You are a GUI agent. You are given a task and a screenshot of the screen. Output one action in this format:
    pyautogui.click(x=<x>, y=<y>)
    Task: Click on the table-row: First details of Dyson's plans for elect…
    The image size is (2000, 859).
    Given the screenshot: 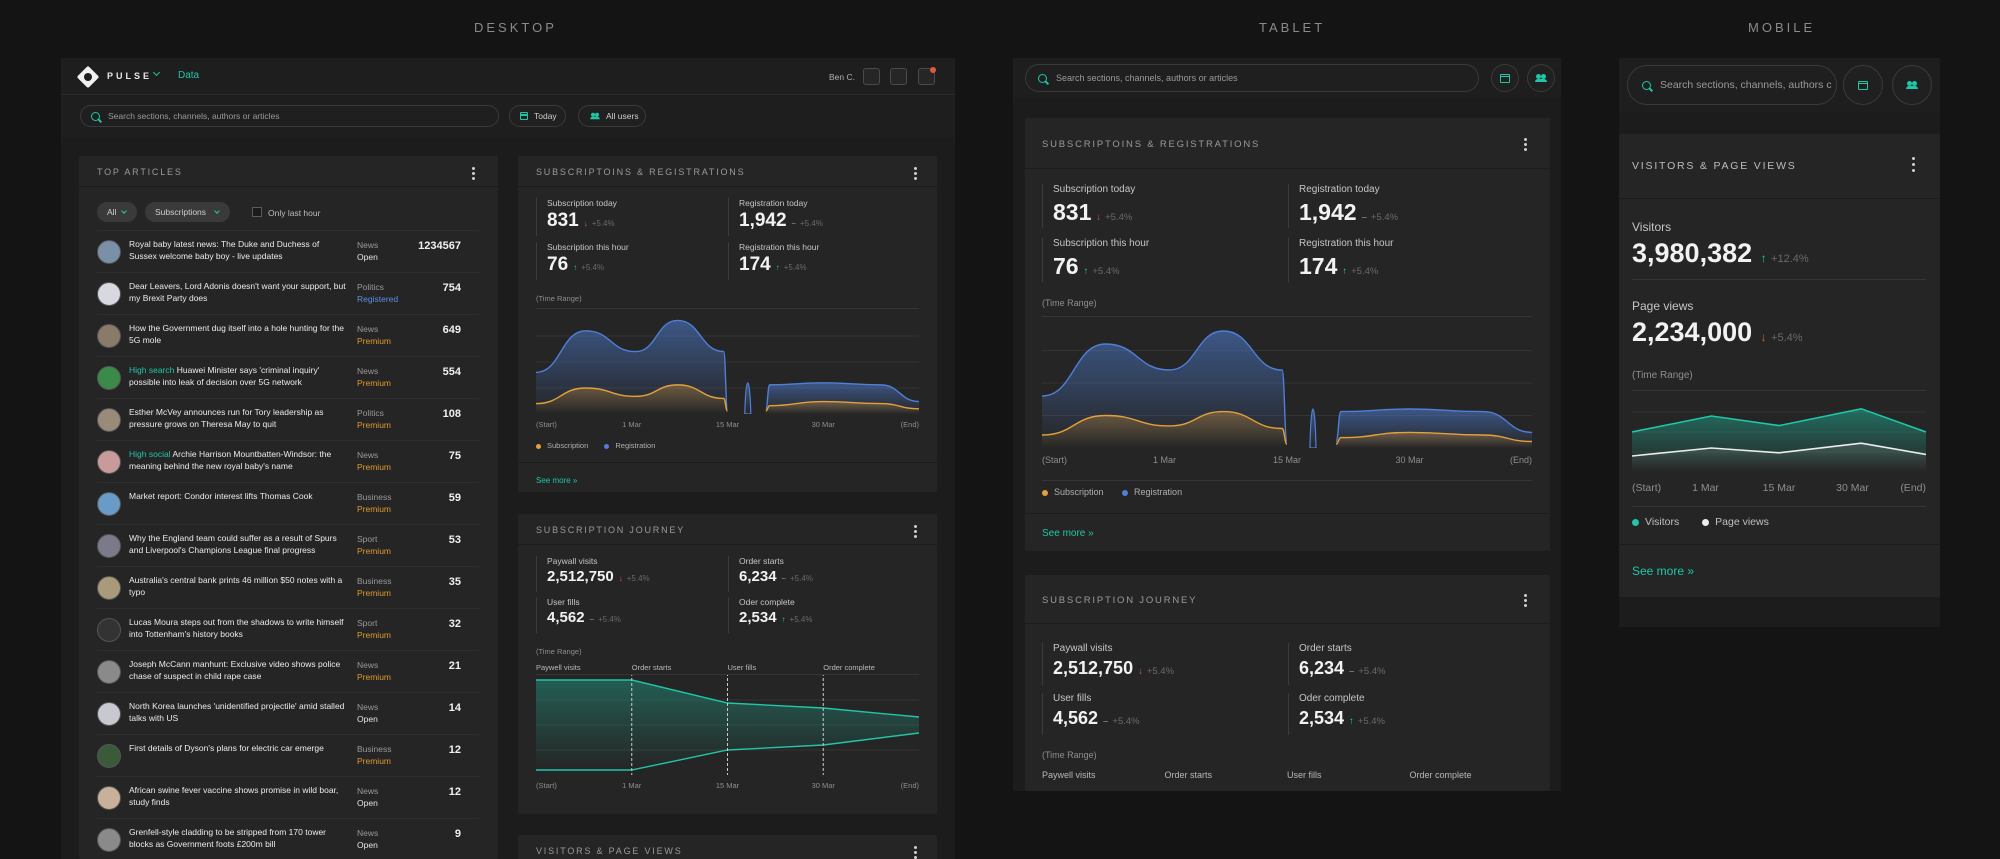 What is the action you would take?
    pyautogui.click(x=288, y=755)
    